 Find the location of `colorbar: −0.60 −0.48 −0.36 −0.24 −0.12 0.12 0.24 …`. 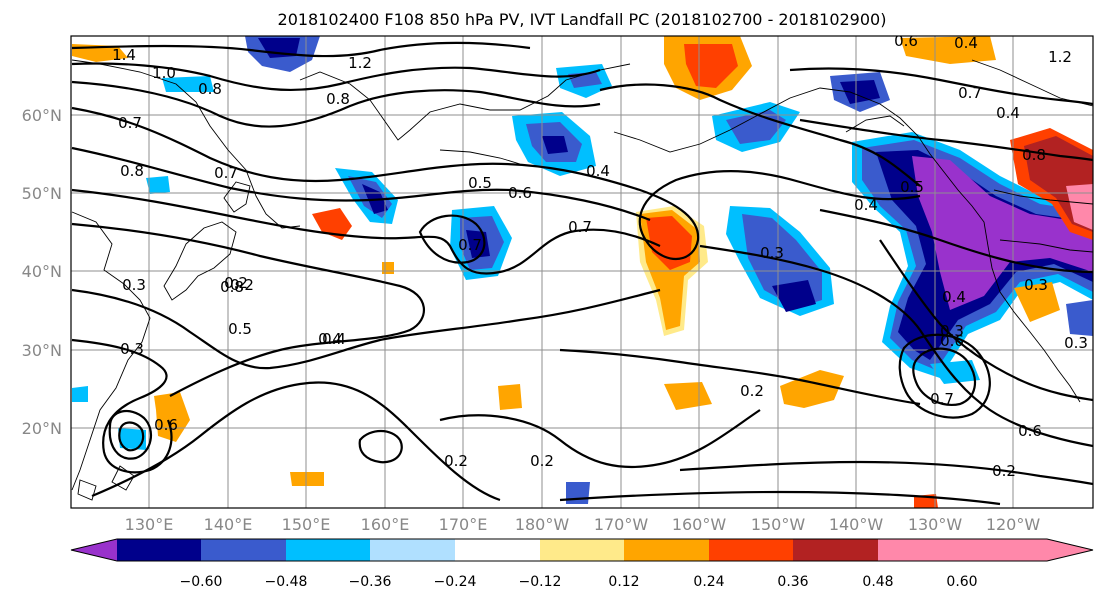

colorbar: −0.60 −0.48 −0.36 −0.24 −0.12 0.12 0.24 … is located at coordinates (582, 564).